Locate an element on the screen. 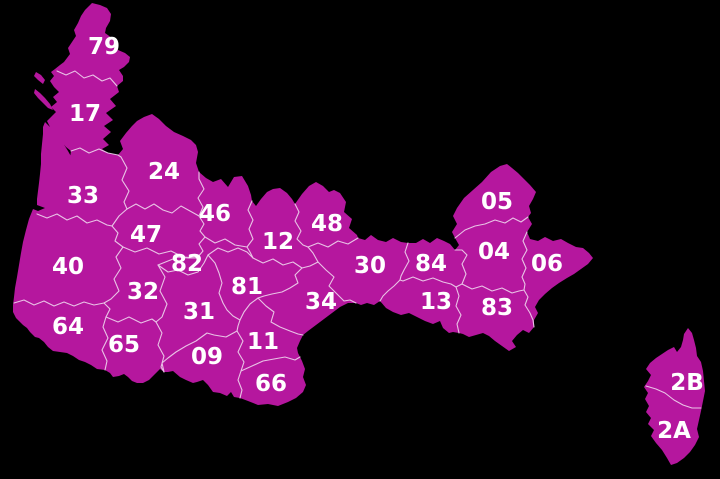 The height and width of the screenshot is (479, 720). department-label-82: 82 is located at coordinates (187, 264).